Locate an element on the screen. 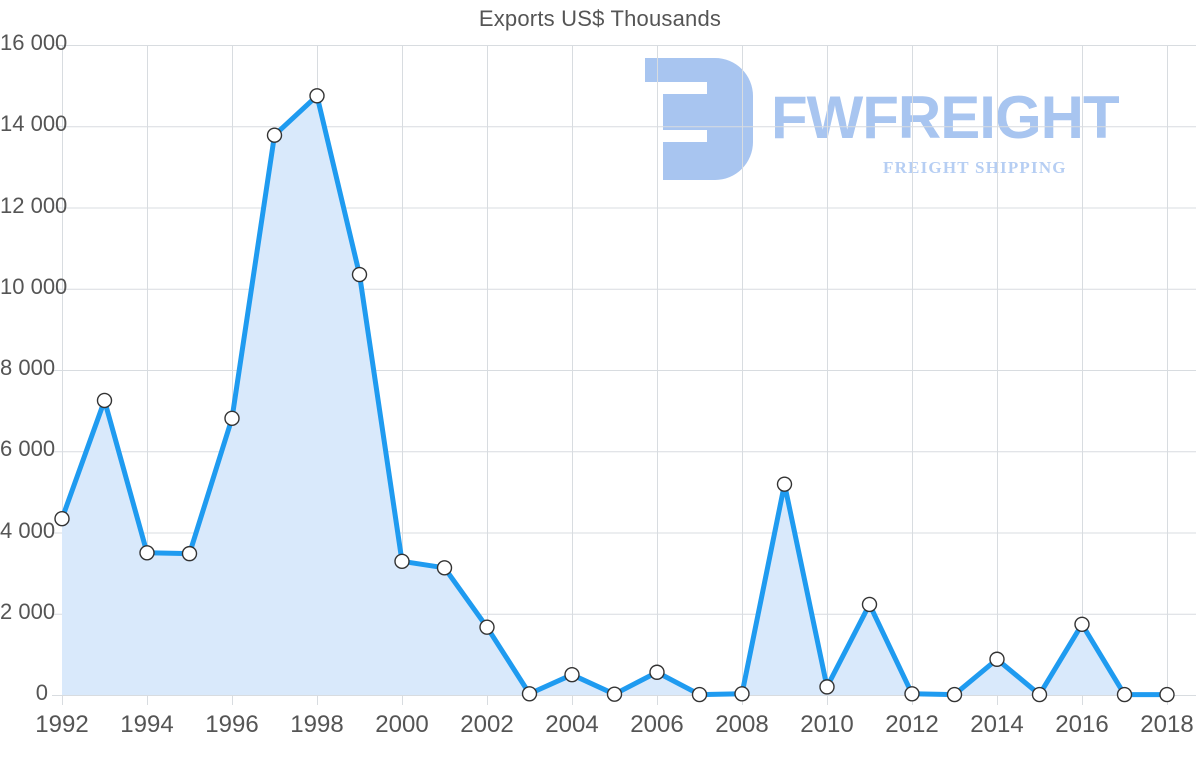  x-axis-tick-label: 2006 is located at coordinates (657, 724).